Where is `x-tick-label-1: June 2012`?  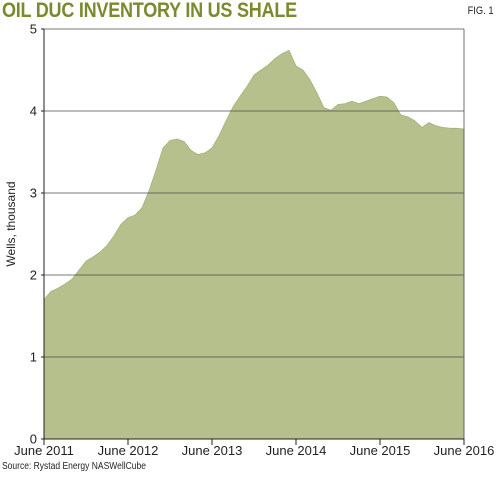
x-tick-label-1: June 2012 is located at coordinates (128, 450).